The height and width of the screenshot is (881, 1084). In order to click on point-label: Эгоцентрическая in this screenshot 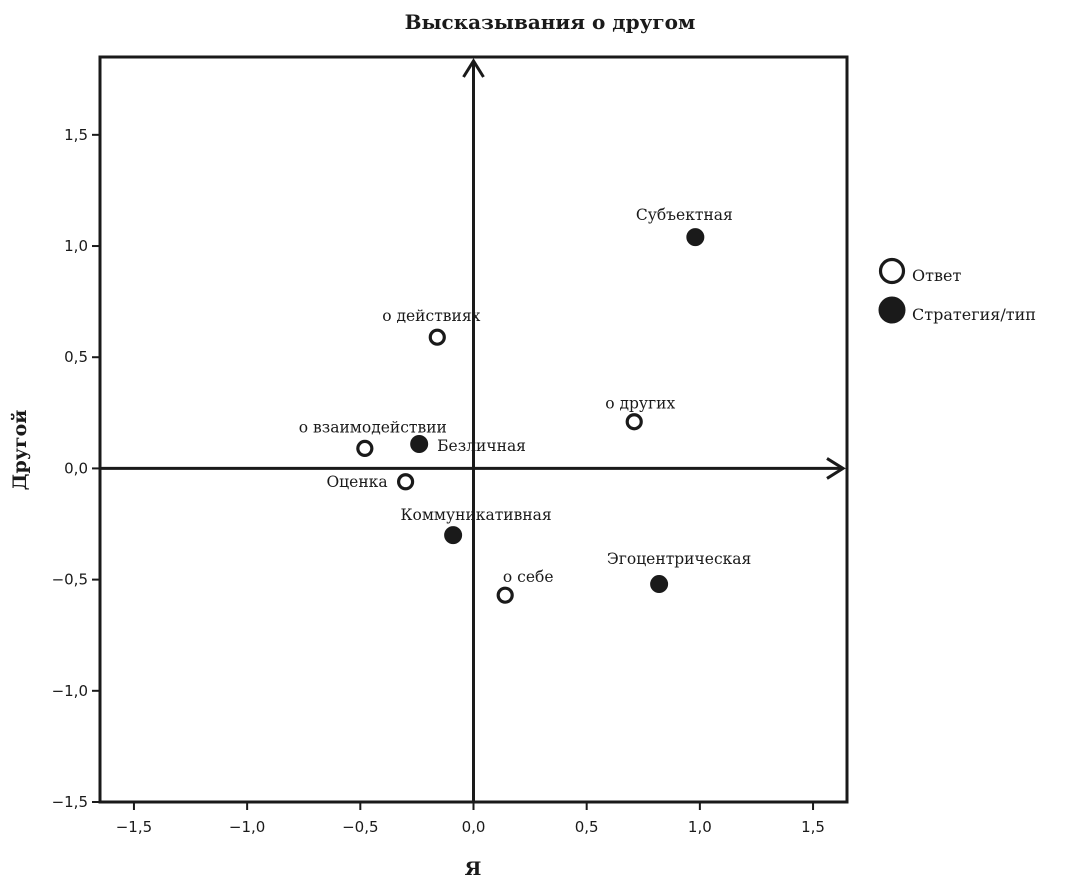, I will do `click(679, 559)`.